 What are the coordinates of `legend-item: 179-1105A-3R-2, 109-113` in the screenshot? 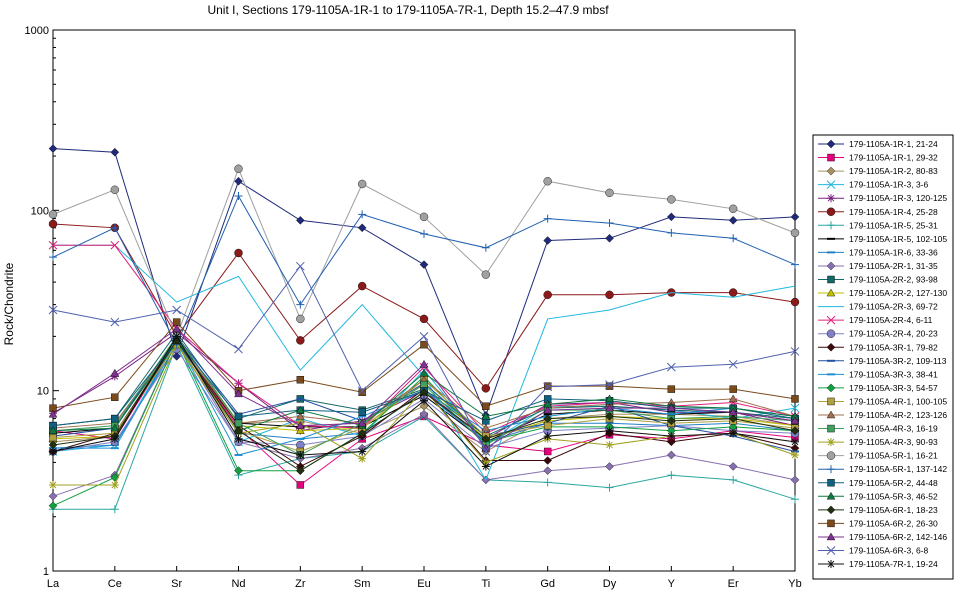 It's located at (882, 361).